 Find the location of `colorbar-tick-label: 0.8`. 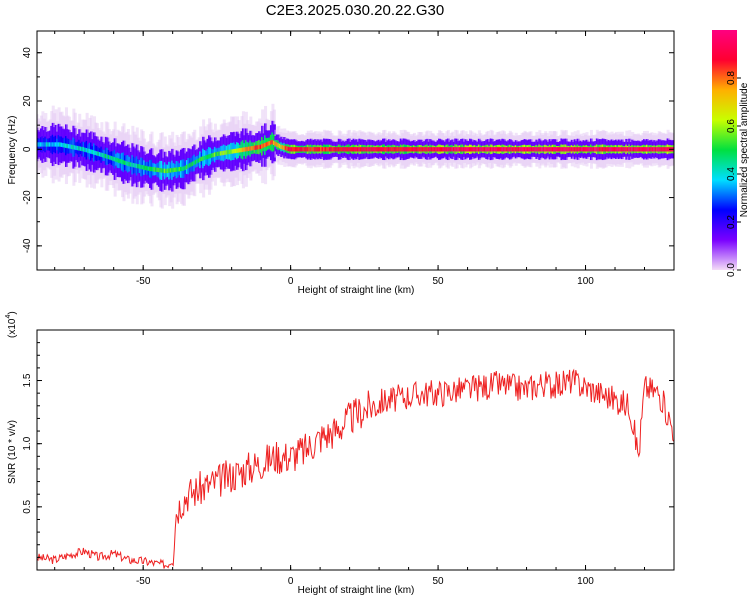

colorbar-tick-label: 0.8 is located at coordinates (731, 78).